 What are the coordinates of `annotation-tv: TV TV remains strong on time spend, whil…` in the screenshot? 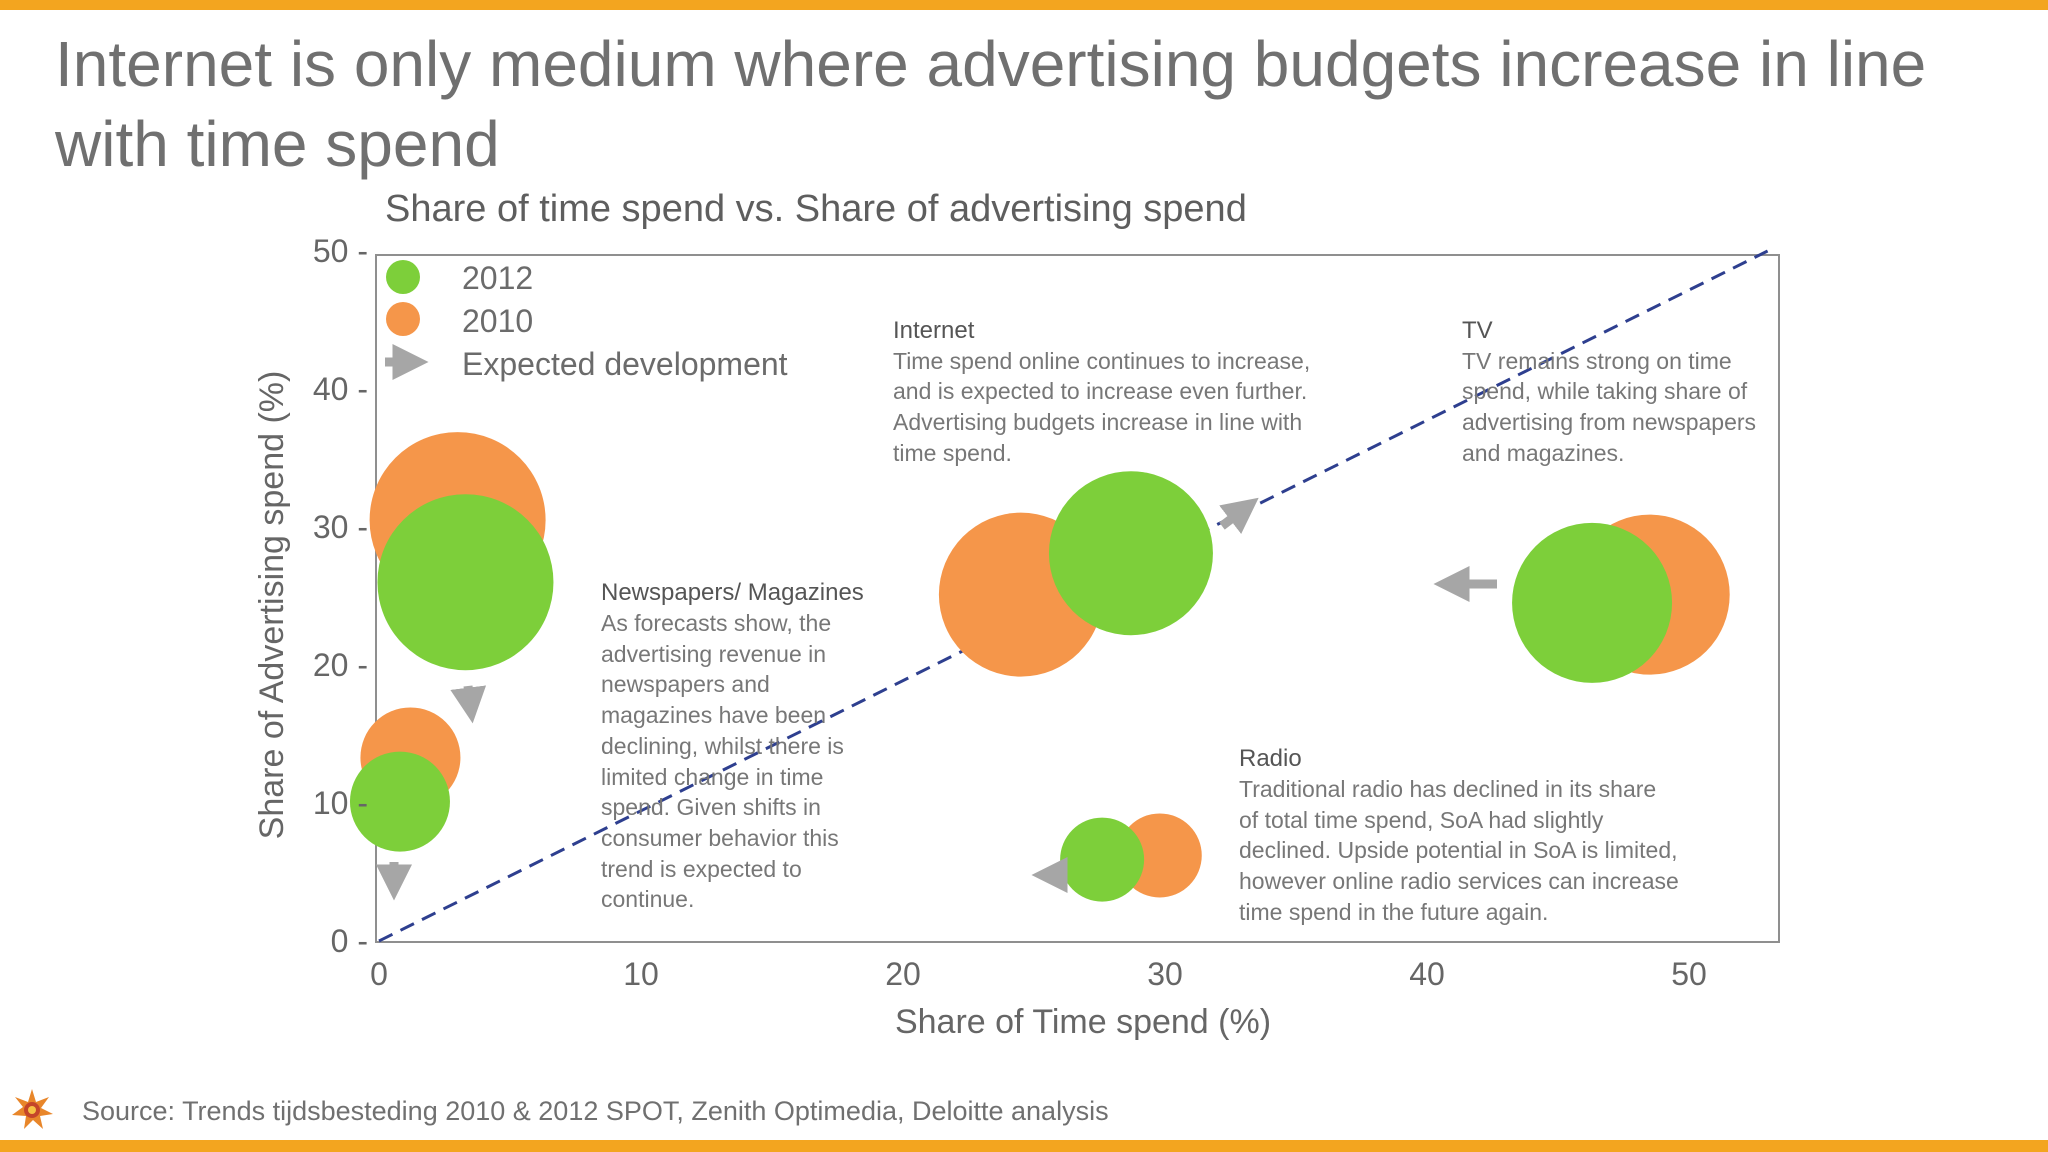 It's located at (1609, 391).